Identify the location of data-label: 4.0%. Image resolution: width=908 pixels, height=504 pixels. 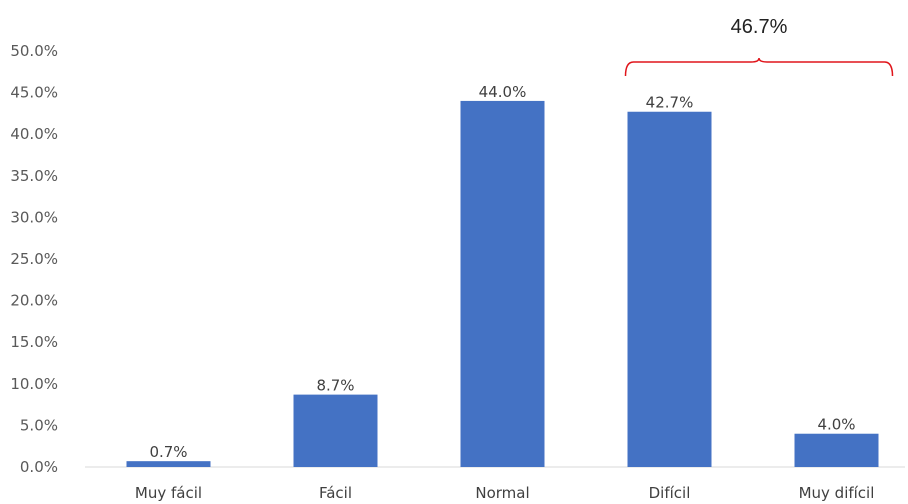
(836, 425).